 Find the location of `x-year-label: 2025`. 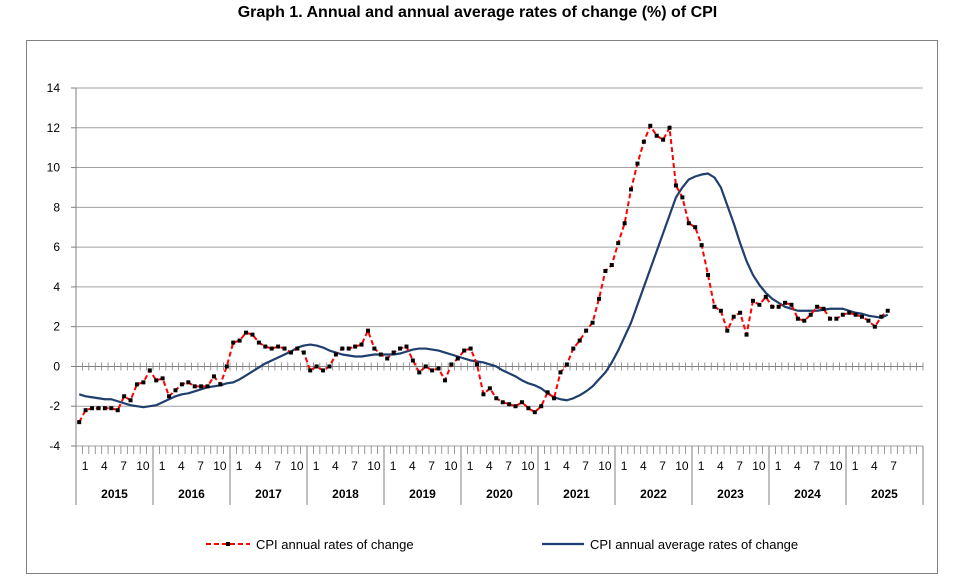

x-year-label: 2025 is located at coordinates (884, 494).